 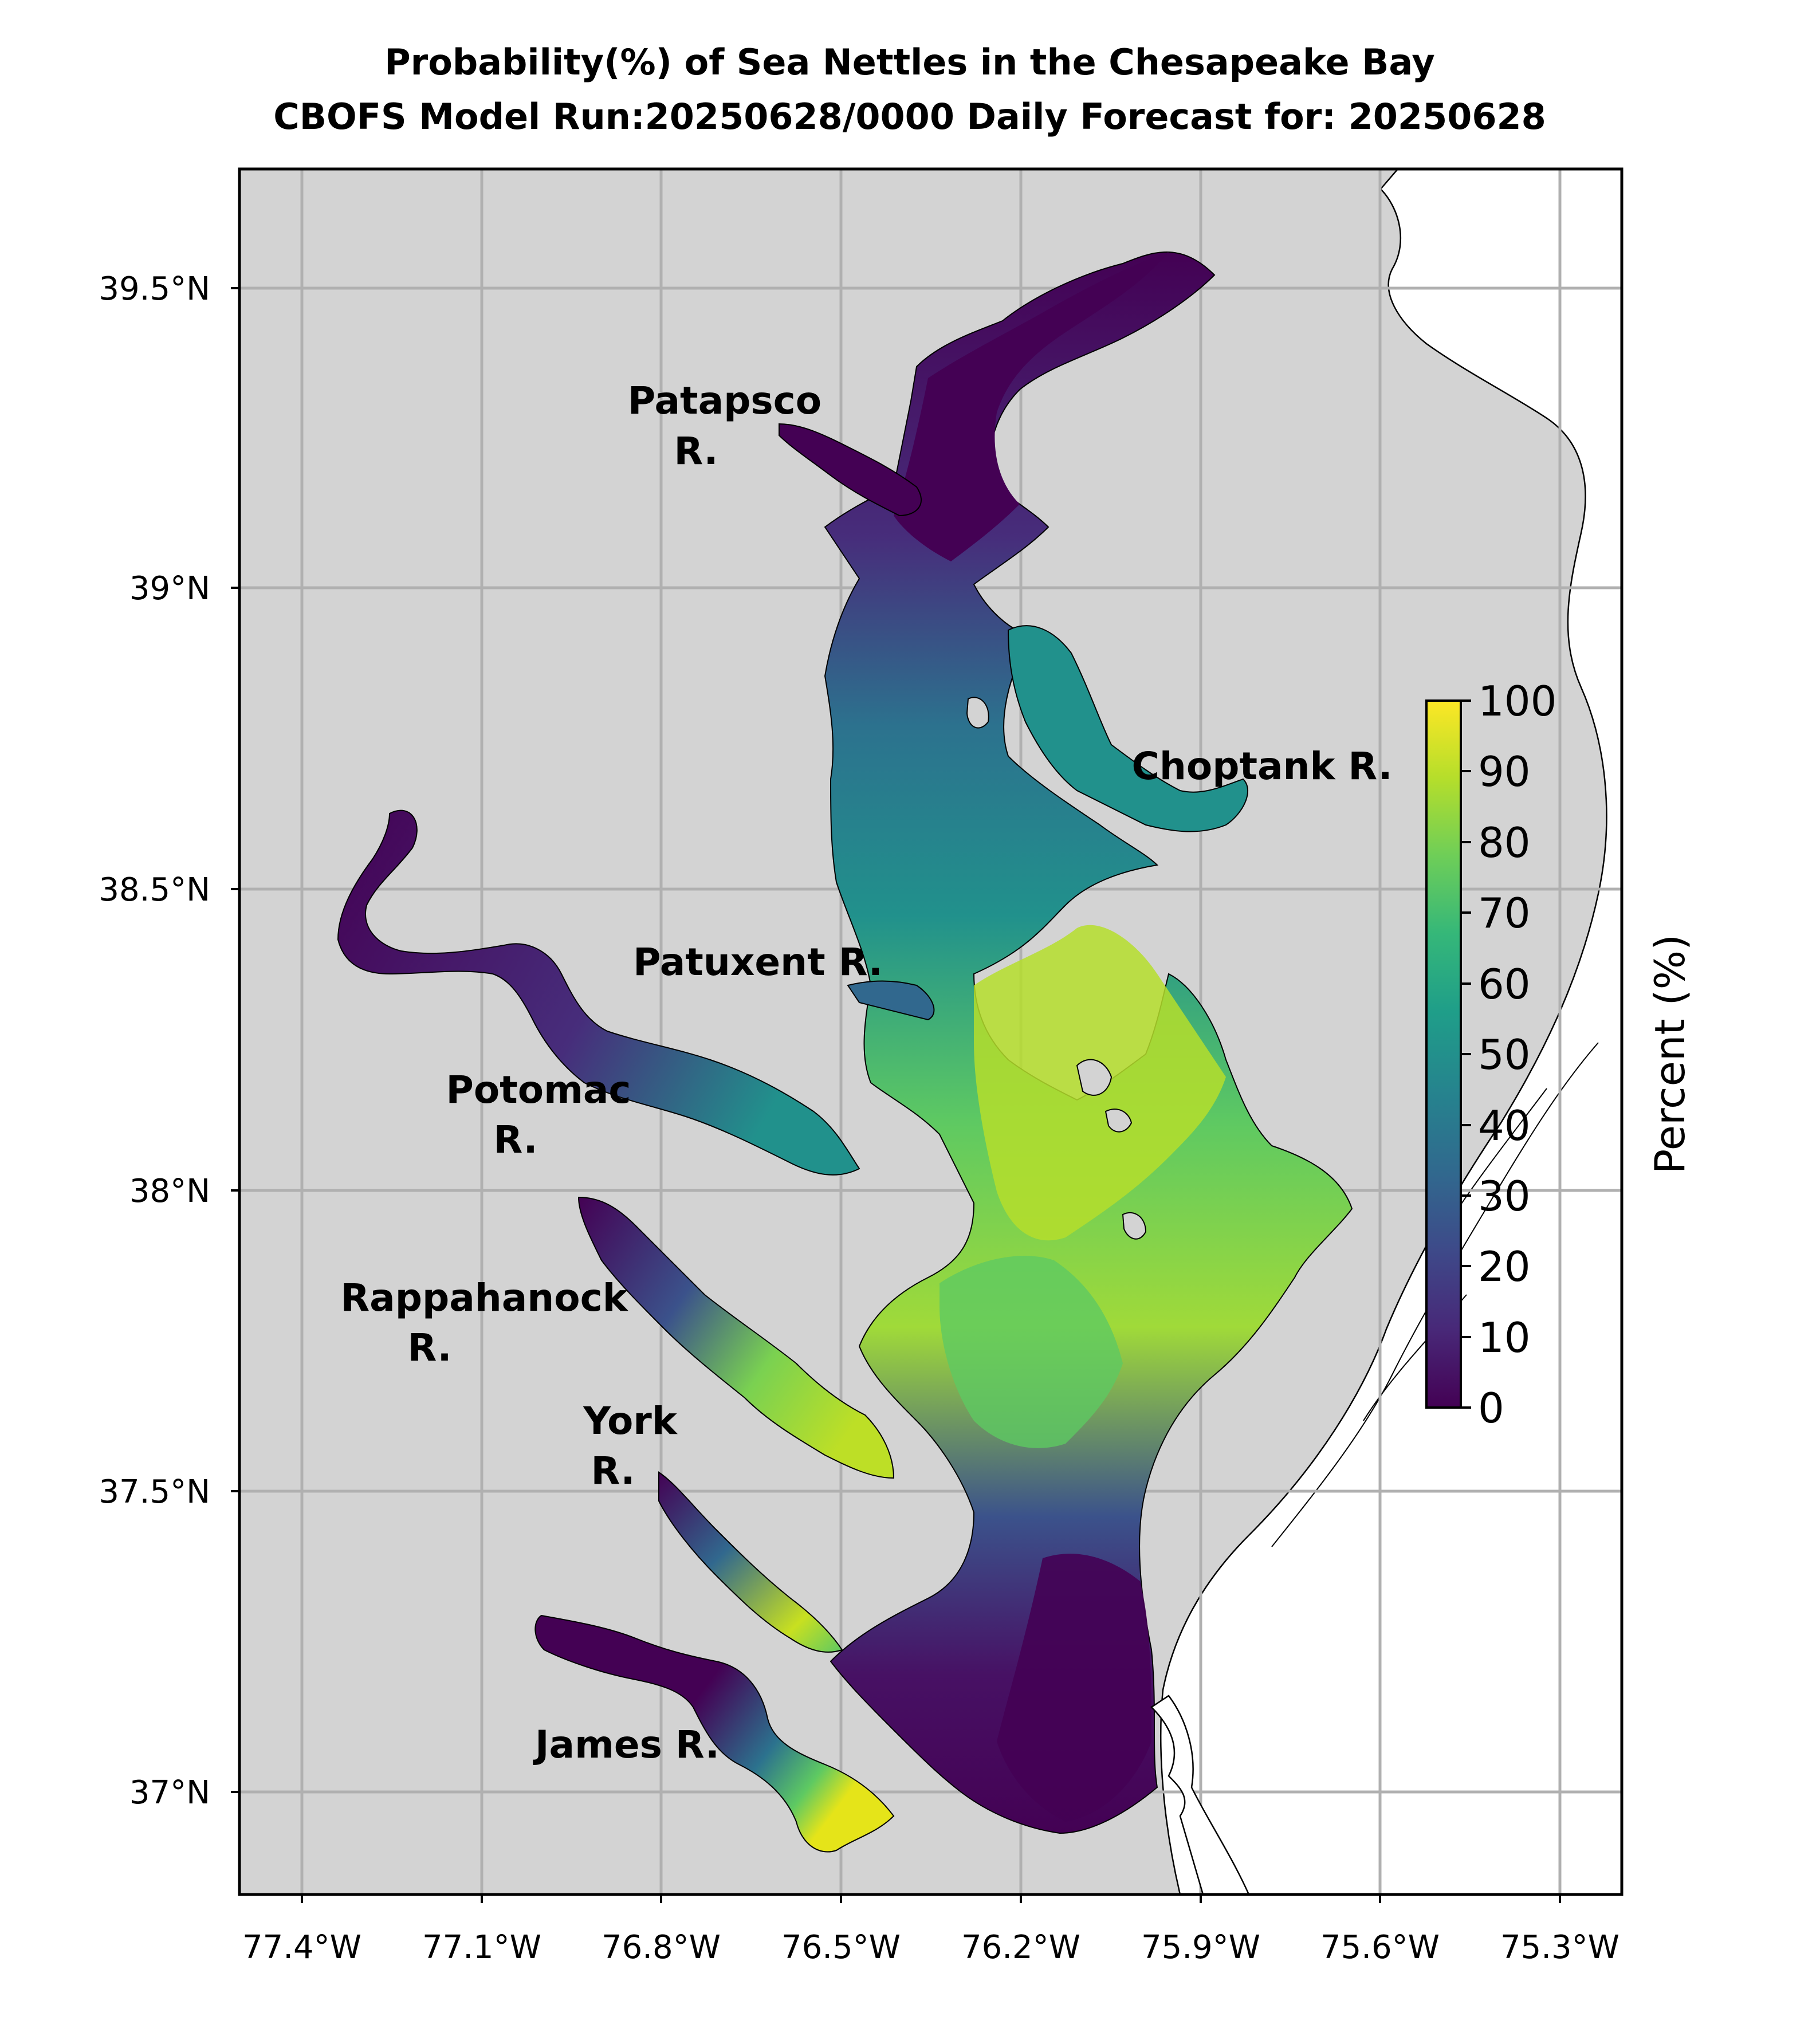 I want to click on upper-bay, so click(x=1031, y=406).